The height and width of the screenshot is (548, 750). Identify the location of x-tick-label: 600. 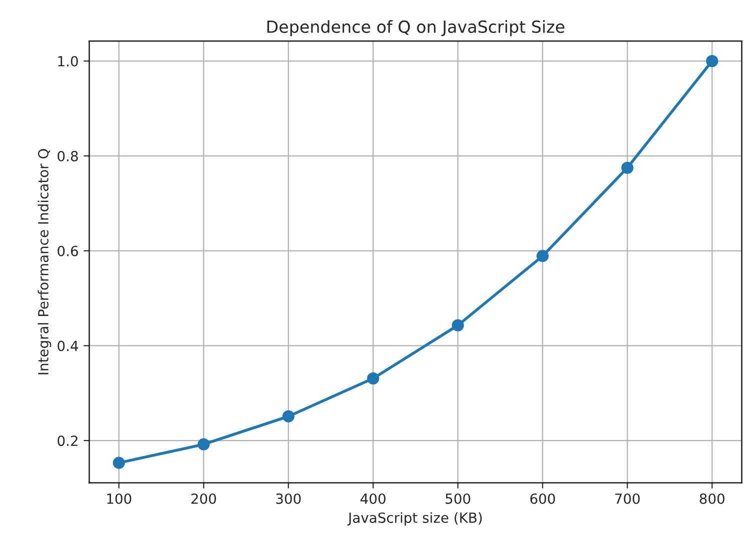
(542, 498).